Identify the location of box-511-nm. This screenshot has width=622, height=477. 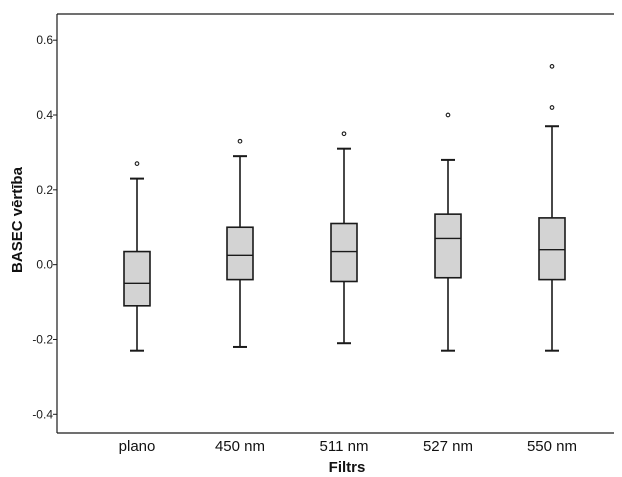
(344, 238).